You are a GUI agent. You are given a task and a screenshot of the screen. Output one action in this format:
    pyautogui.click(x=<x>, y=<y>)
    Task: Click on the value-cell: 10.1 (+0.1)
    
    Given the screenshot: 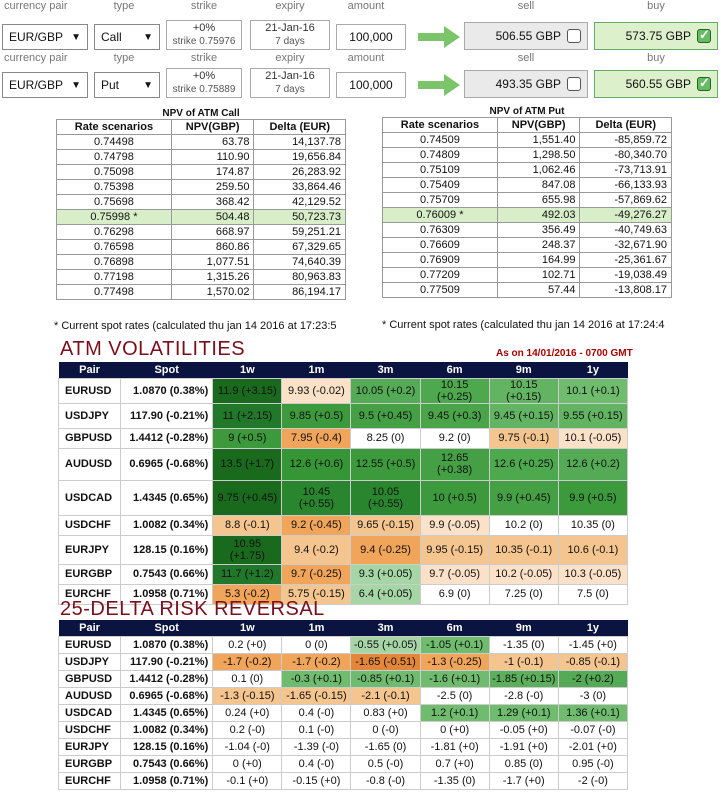 What is the action you would take?
    pyautogui.click(x=593, y=390)
    